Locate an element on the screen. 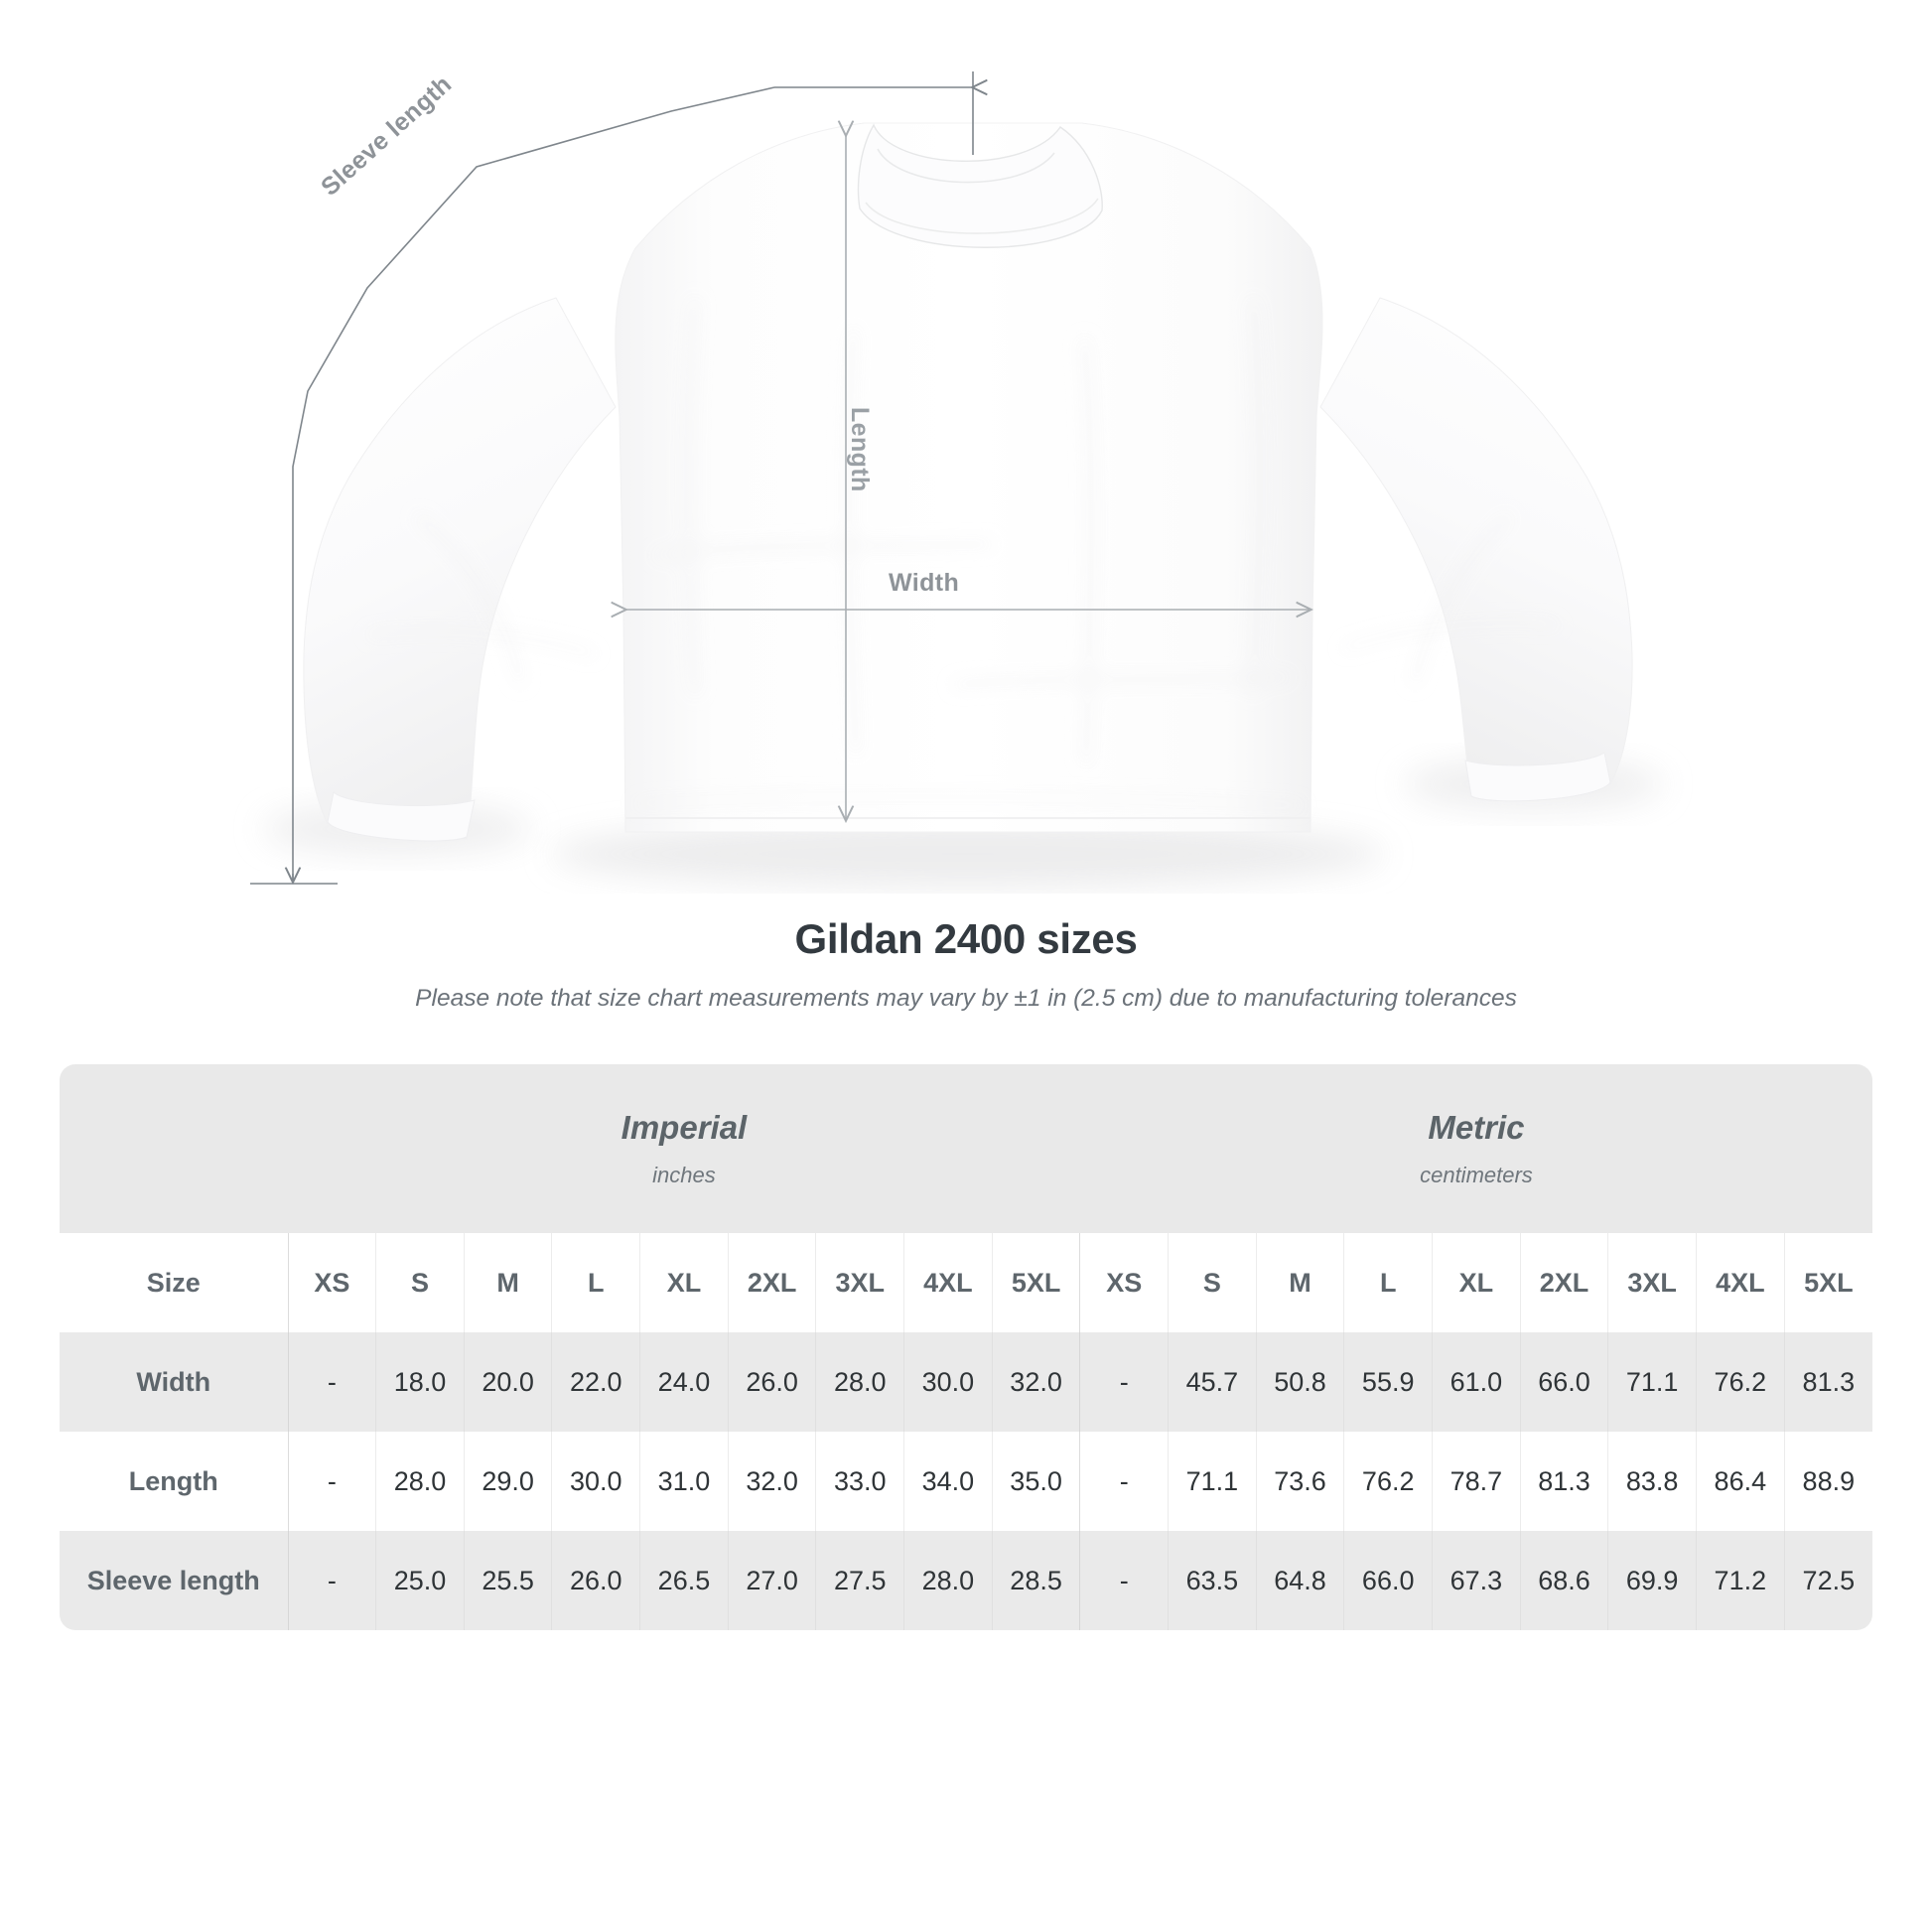 The image size is (1932, 1932). size-header-metric-m: M is located at coordinates (1300, 1282).